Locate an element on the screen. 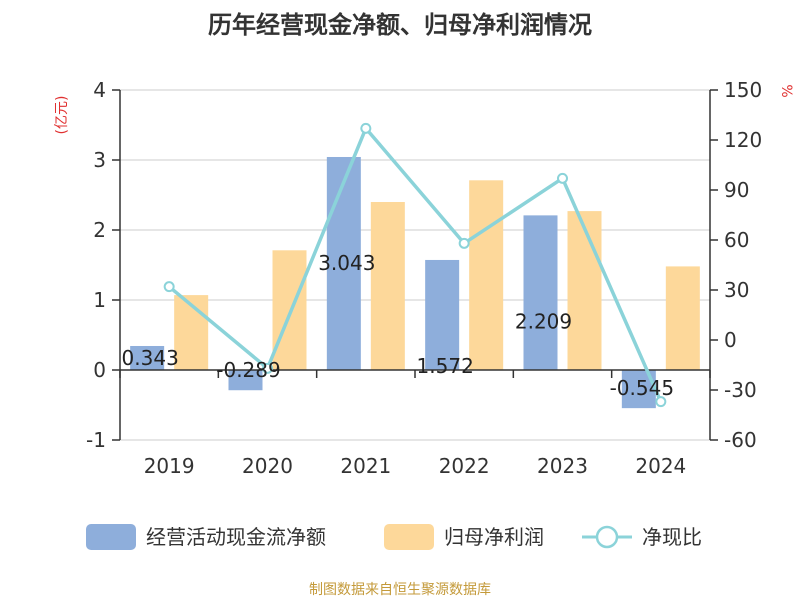 This screenshot has width=800, height=600. left-tick-label: 3 is located at coordinates (99, 160).